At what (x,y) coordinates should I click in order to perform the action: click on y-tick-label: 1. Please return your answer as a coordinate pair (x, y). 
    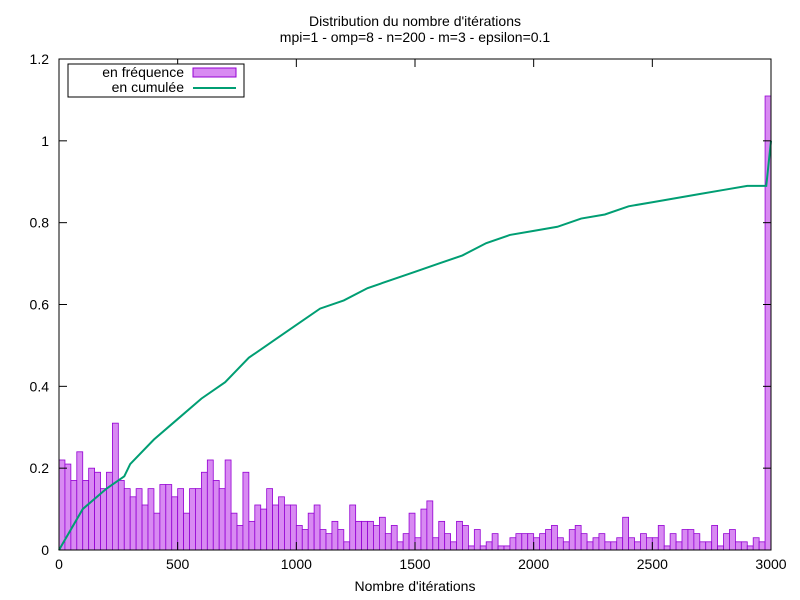
    Looking at the image, I should click on (45, 141).